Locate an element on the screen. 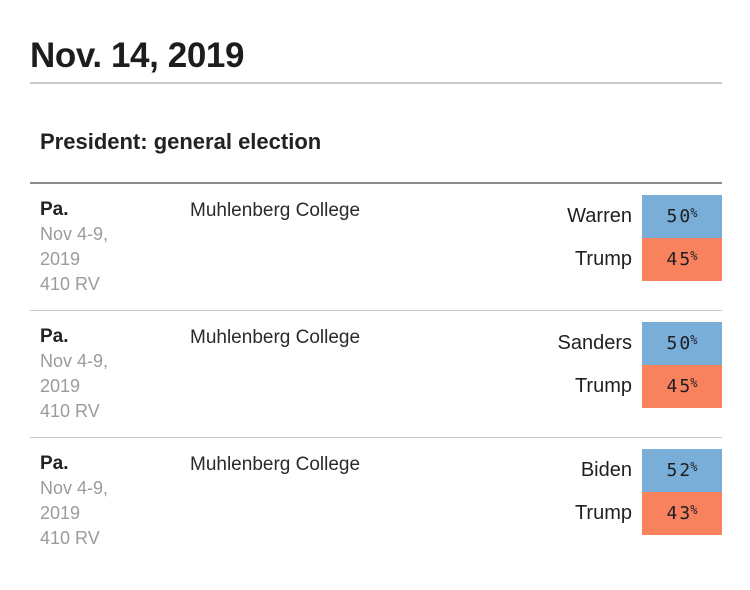  percent-value: 52 is located at coordinates (679, 470).